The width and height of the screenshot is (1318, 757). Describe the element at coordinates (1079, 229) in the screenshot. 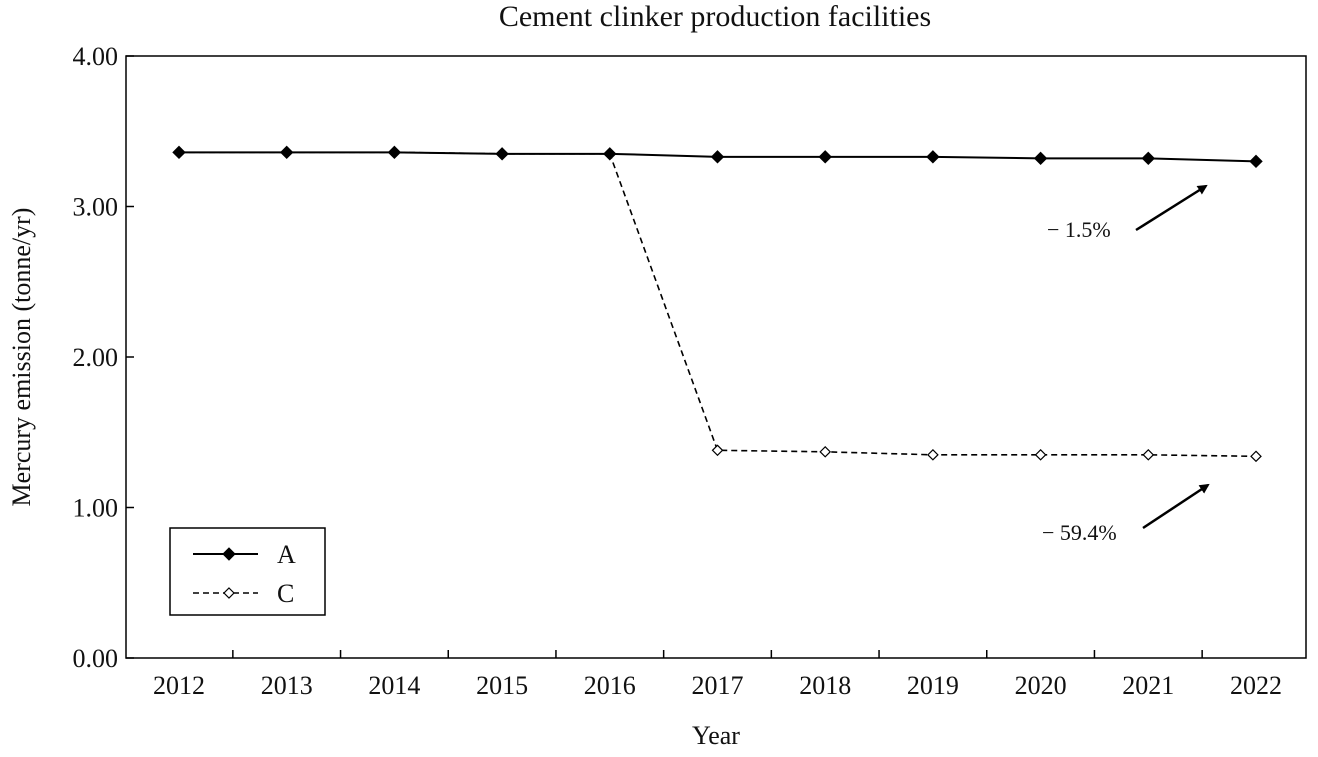

I see `annotation-a-label: − 1.5%` at that location.